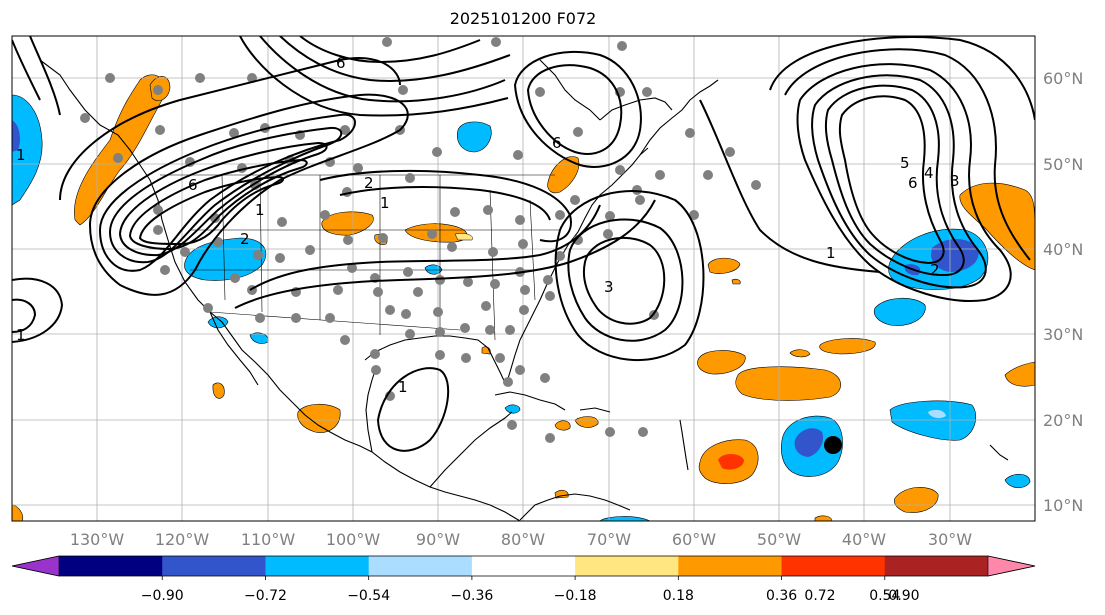  I want to click on lon-label: 50°W, so click(779, 539).